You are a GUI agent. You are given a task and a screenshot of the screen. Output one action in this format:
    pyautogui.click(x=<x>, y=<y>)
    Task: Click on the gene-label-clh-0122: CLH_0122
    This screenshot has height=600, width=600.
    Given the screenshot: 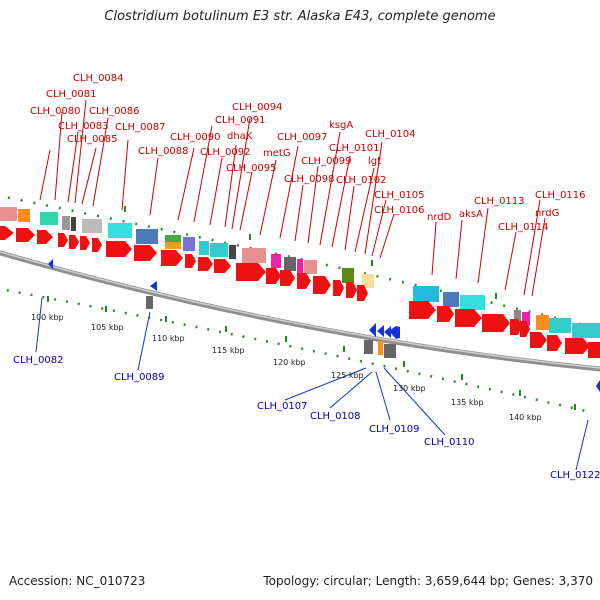 What is the action you would take?
    pyautogui.click(x=575, y=475)
    